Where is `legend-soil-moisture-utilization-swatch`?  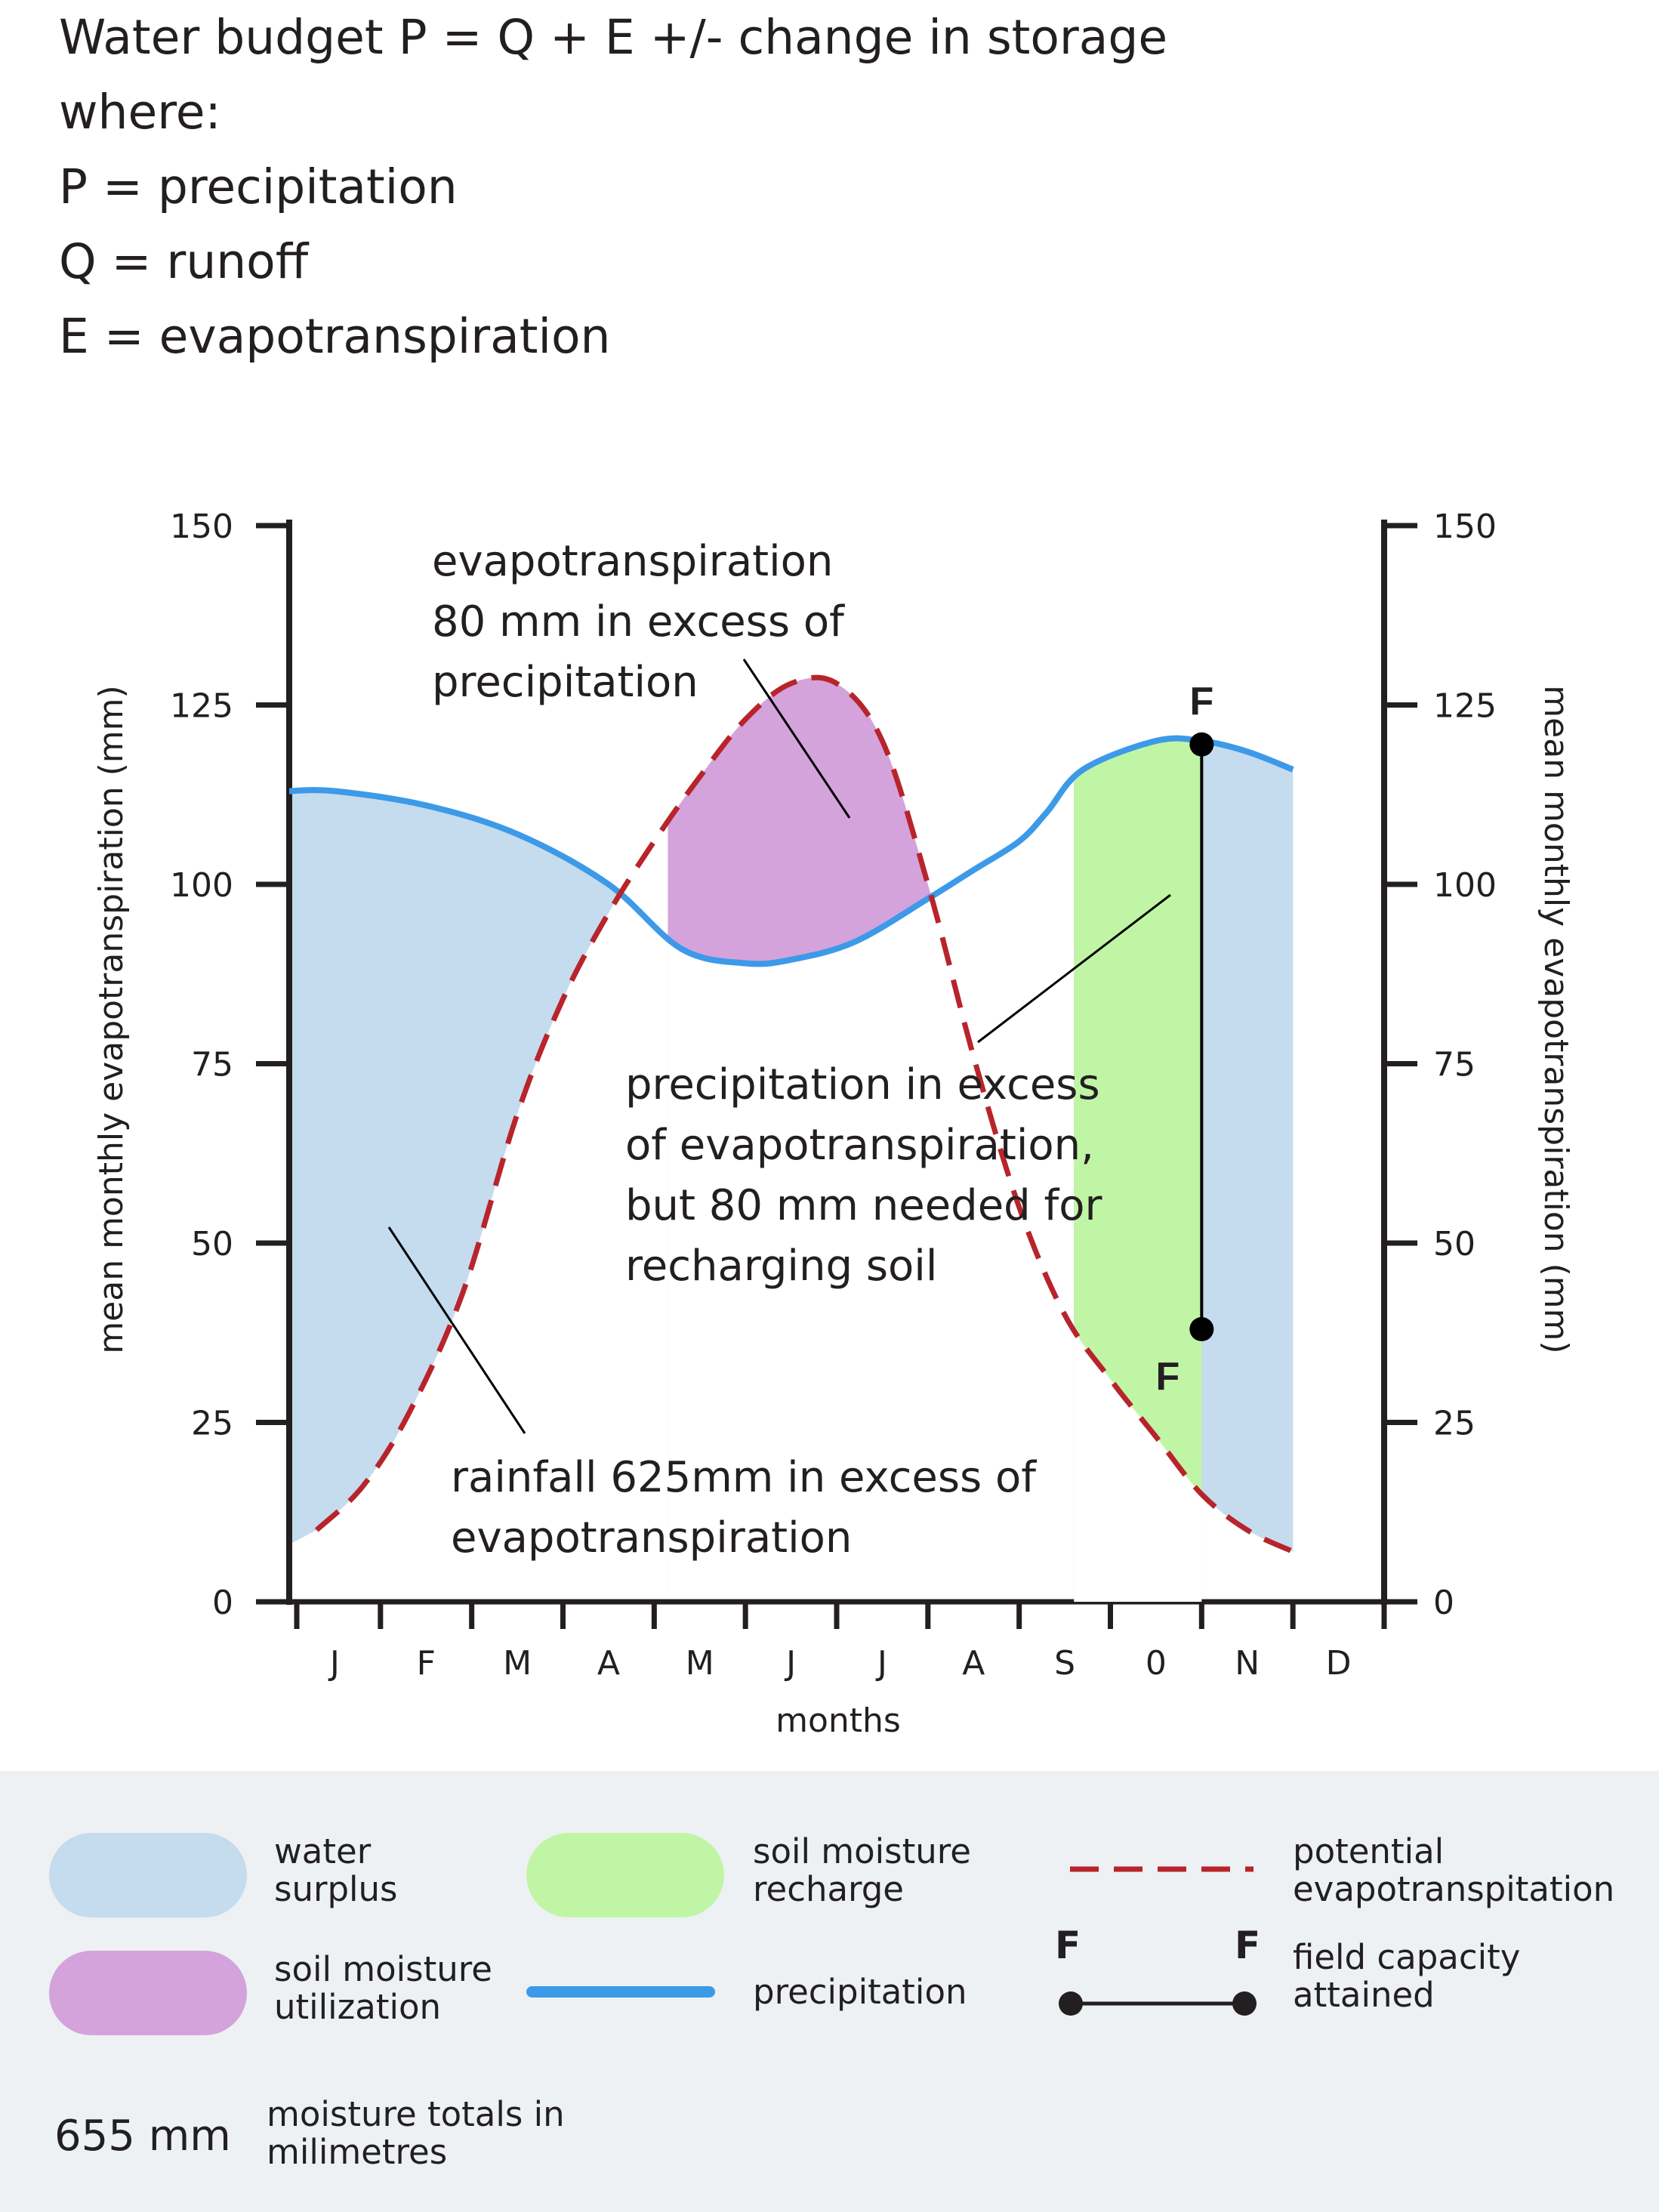 legend-soil-moisture-utilization-swatch is located at coordinates (148, 1993).